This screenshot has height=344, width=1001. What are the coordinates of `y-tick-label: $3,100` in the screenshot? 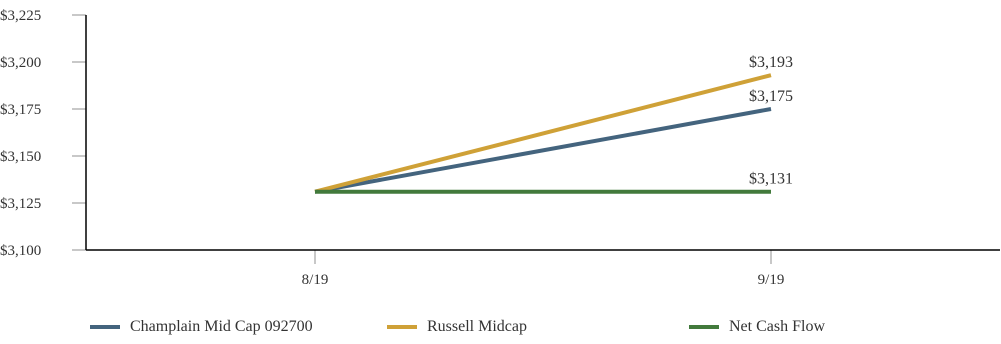 It's located at (20, 251).